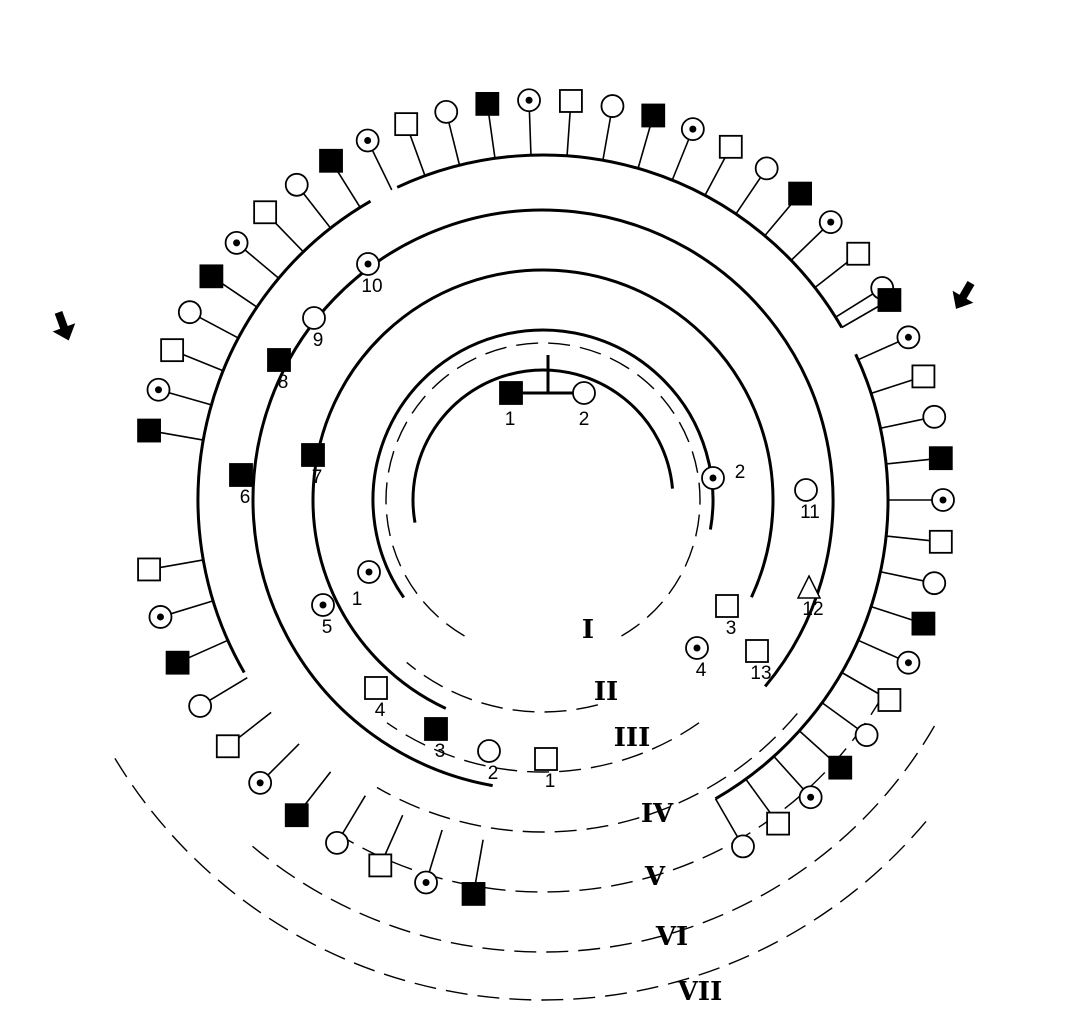  What do you see at coordinates (318, 340) in the screenshot?
I see `individual-number: 9` at bounding box center [318, 340].